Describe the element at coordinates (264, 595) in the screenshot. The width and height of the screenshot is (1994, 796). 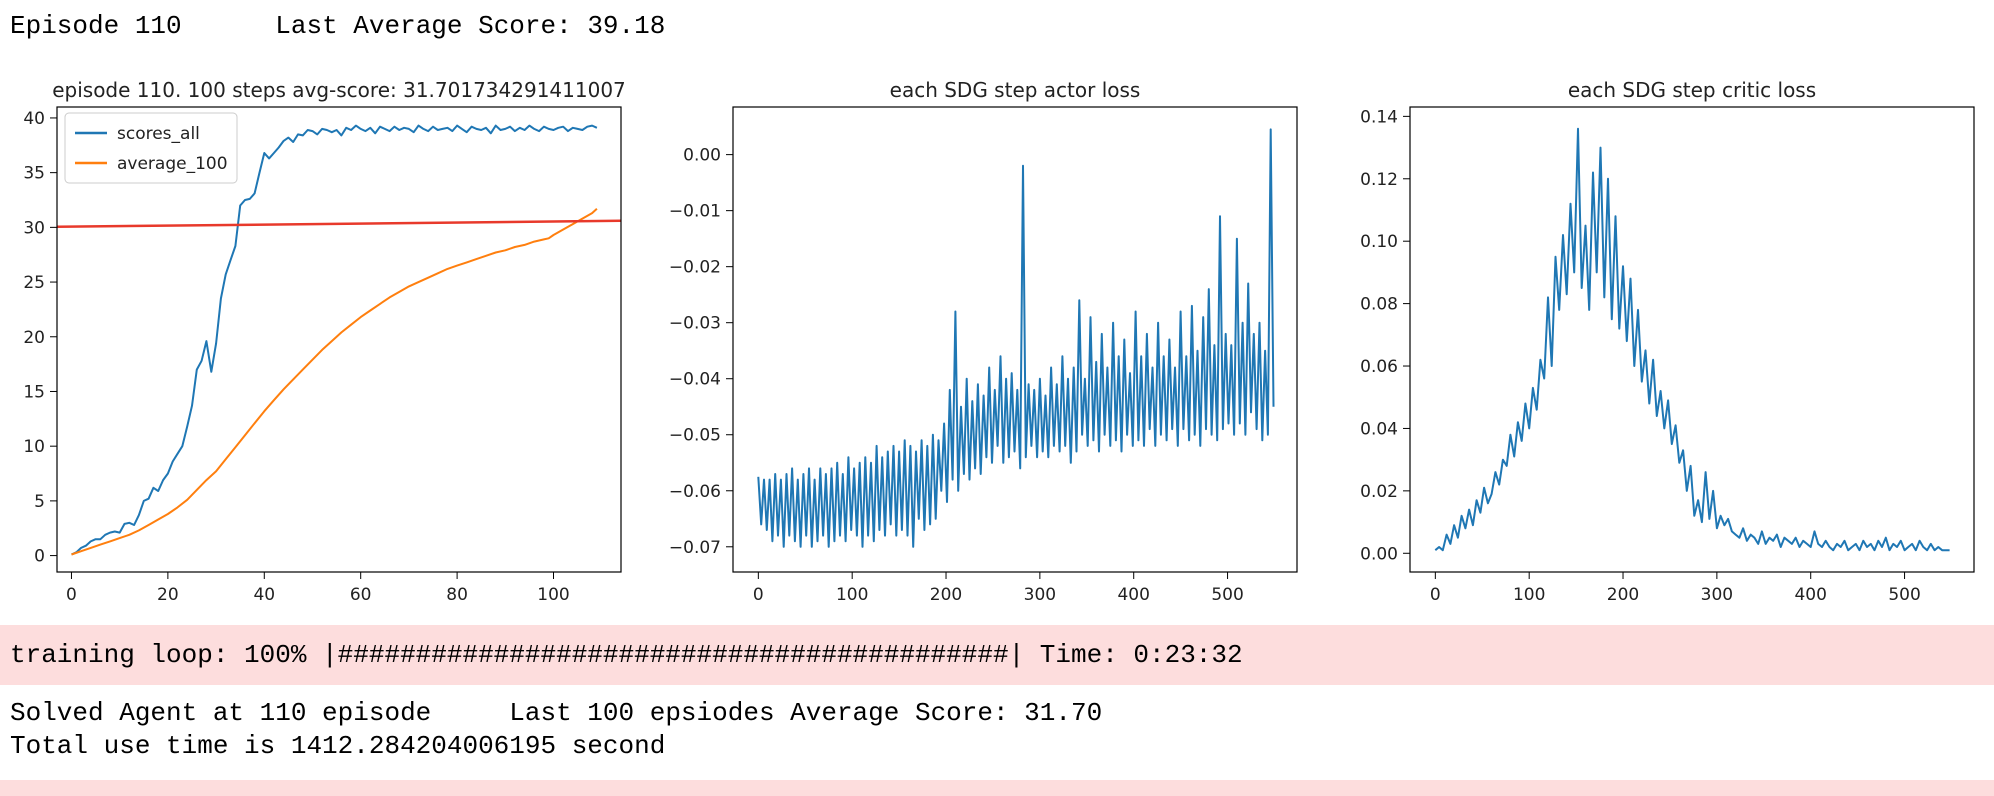
I see `x-tick-label: 40` at that location.